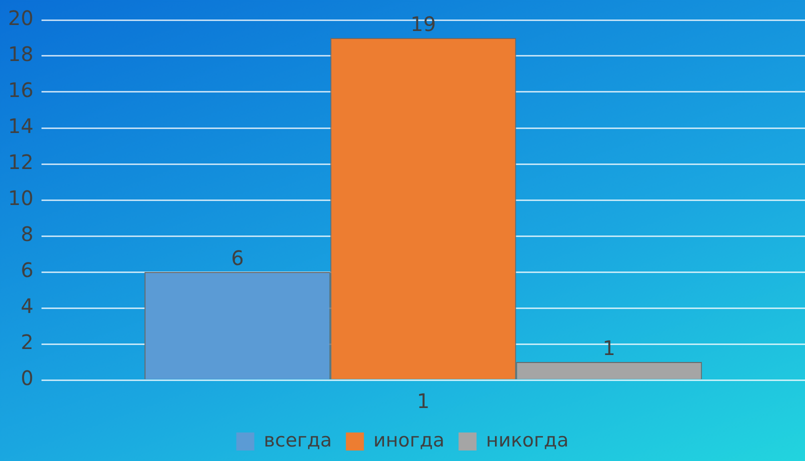 This screenshot has height=461, width=805. I want to click on y-tick-label: 0, so click(27, 378).